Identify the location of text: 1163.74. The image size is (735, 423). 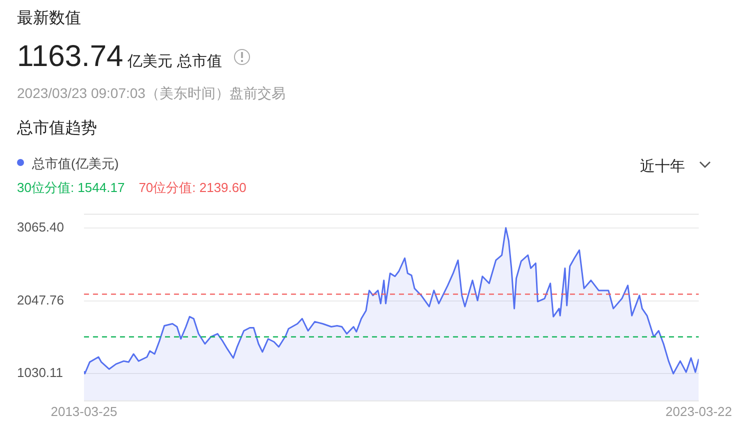
(70, 56).